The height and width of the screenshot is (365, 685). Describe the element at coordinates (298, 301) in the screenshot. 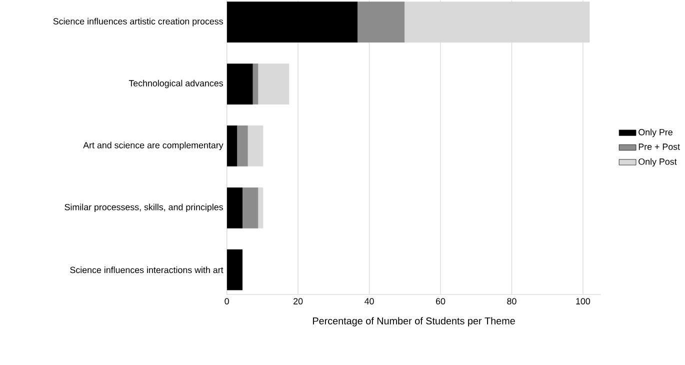

I see `x-tick-label: 20` at that location.